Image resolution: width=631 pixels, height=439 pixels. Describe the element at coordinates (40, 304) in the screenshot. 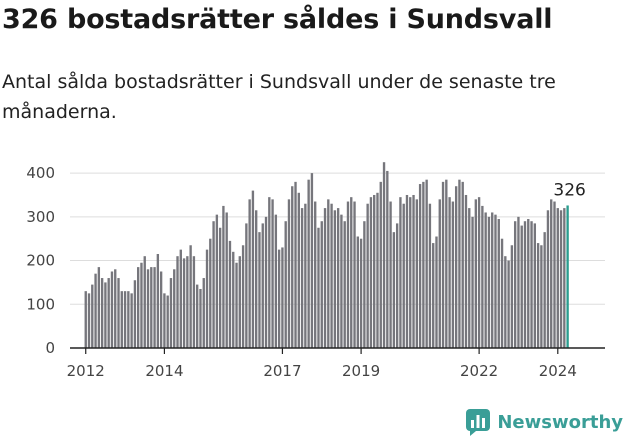

I see `y-tick-label: 100` at that location.